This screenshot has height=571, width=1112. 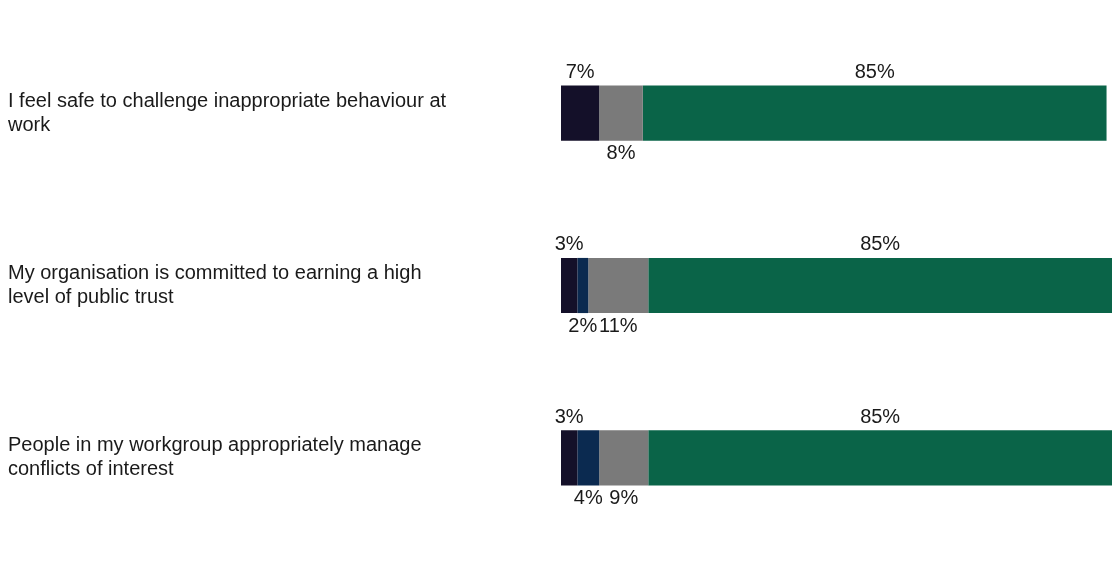 What do you see at coordinates (215, 284) in the screenshot?
I see `y-tick-label: My organisation is committed to earning a high level of public trust` at bounding box center [215, 284].